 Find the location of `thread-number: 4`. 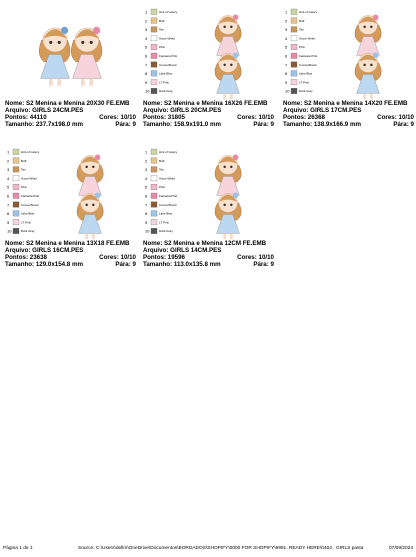

thread-number: 4 is located at coordinates (146, 38).